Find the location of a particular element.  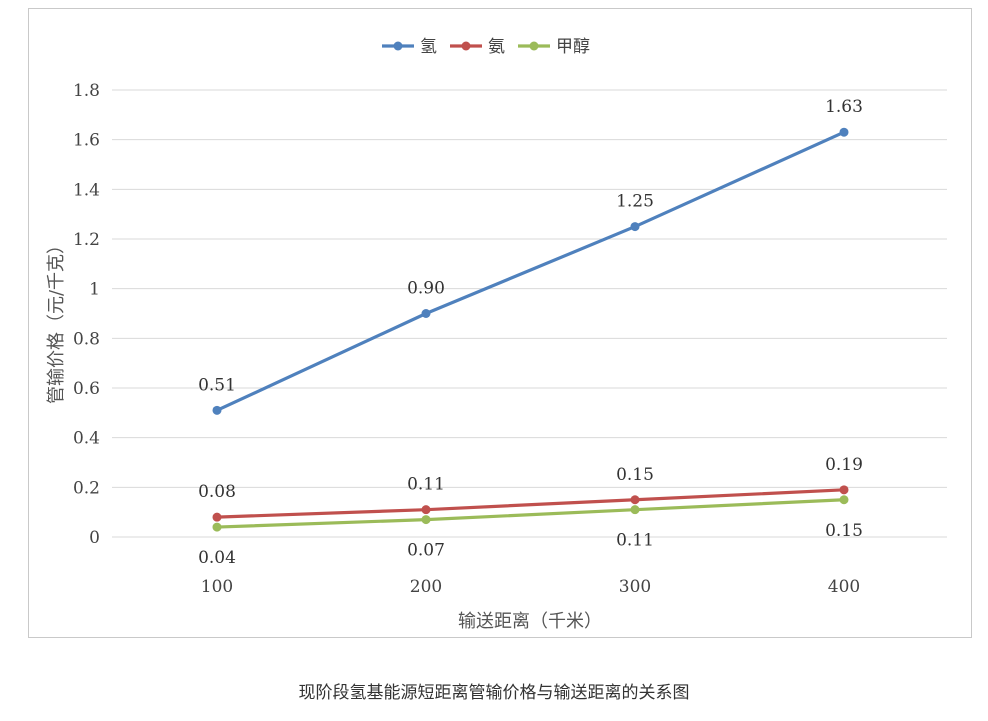

x-axis-label: 输送距离（千米） is located at coordinates (530, 621).